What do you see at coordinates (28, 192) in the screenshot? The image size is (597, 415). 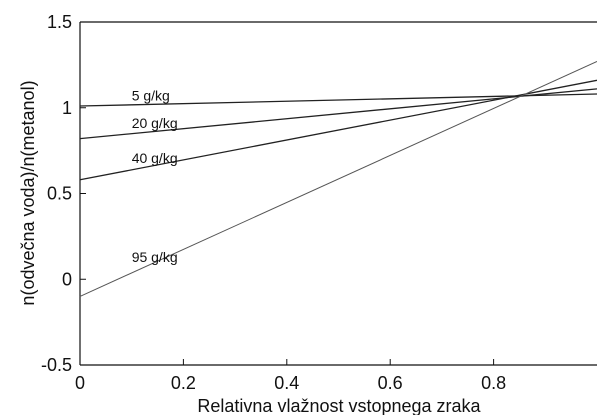 I see `y-axis-title: n(odvečna voda)/n(metanol)` at bounding box center [28, 192].